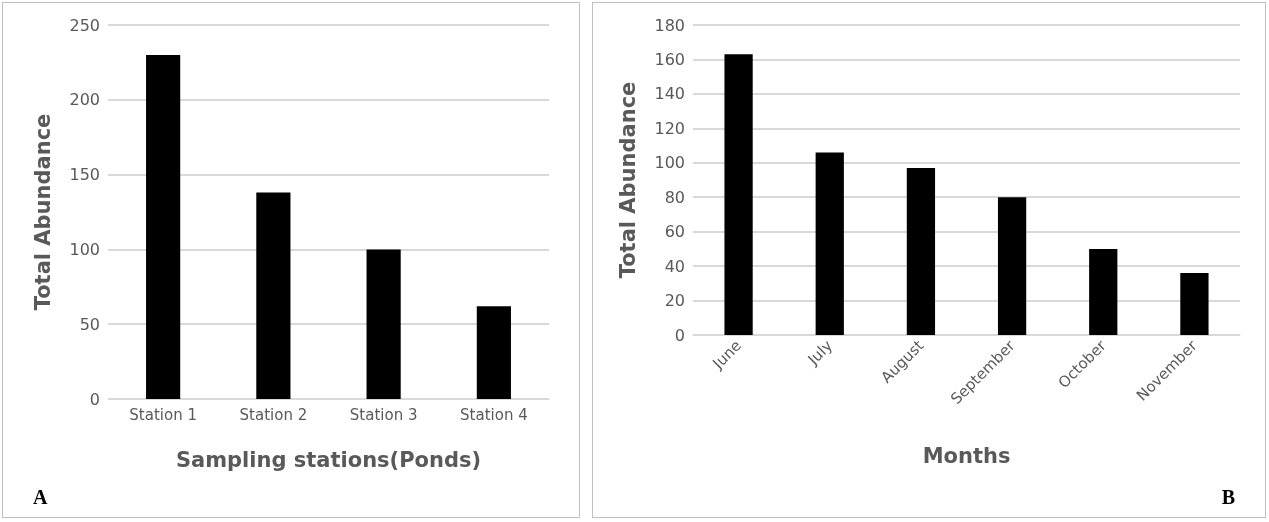 This screenshot has width=1269, height=522. Describe the element at coordinates (383, 414) in the screenshot. I see `x-tick-label: Station 3` at that location.